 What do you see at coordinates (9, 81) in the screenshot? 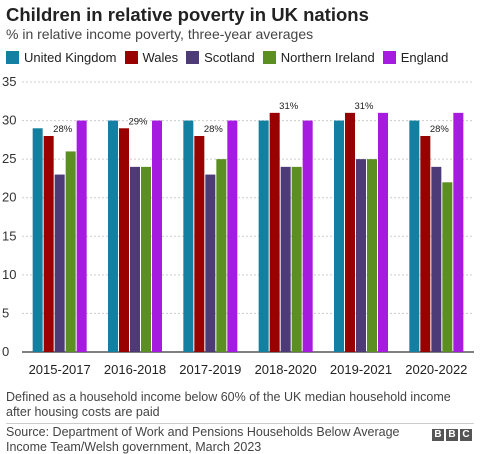
I see `y-tick-label: 35` at bounding box center [9, 81].